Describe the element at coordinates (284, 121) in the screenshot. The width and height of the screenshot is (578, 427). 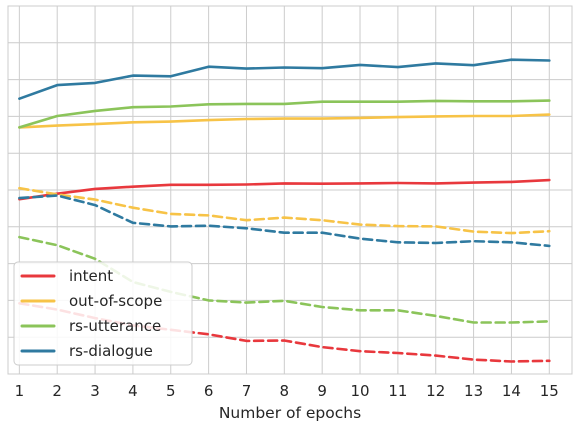
I see `series-line-out-of-scope-solid` at that location.